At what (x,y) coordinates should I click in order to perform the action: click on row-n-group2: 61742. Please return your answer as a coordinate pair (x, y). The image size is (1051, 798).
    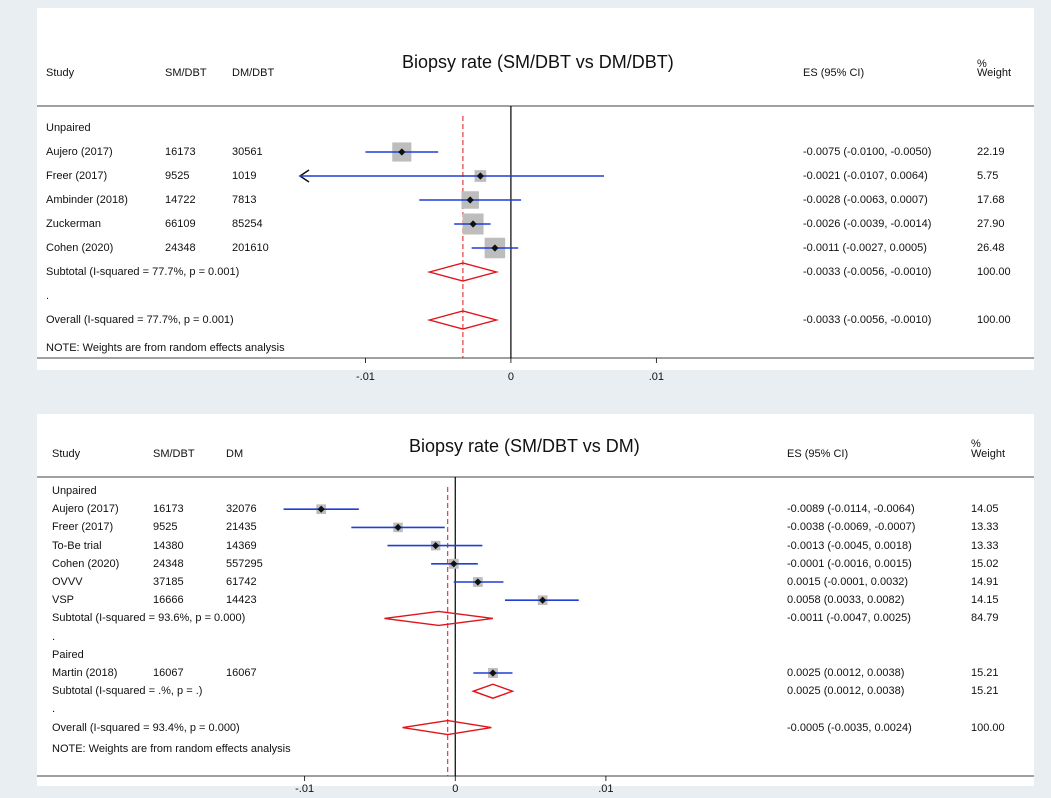
    Looking at the image, I should click on (241, 582).